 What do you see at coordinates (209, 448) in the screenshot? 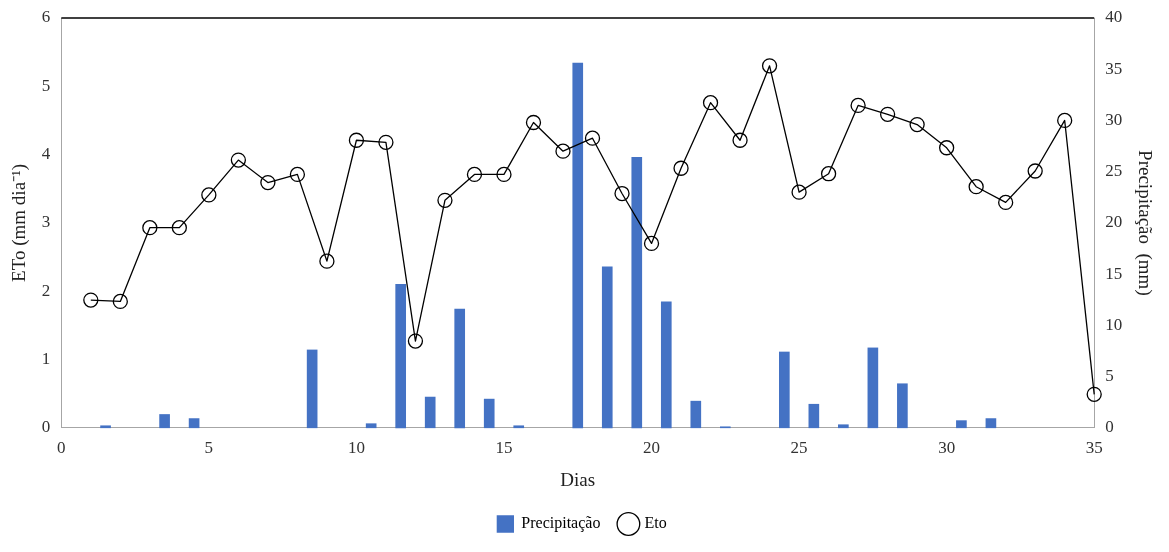
I see `x-tick-label: 5` at bounding box center [209, 448].